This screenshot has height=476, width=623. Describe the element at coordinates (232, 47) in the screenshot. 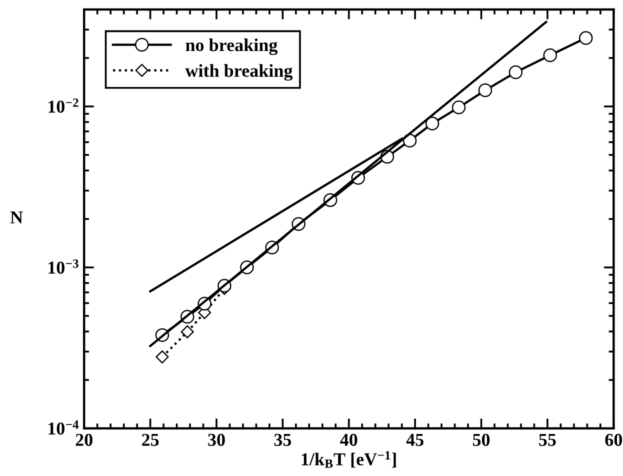

I see `legend-label: no breaking` at that location.